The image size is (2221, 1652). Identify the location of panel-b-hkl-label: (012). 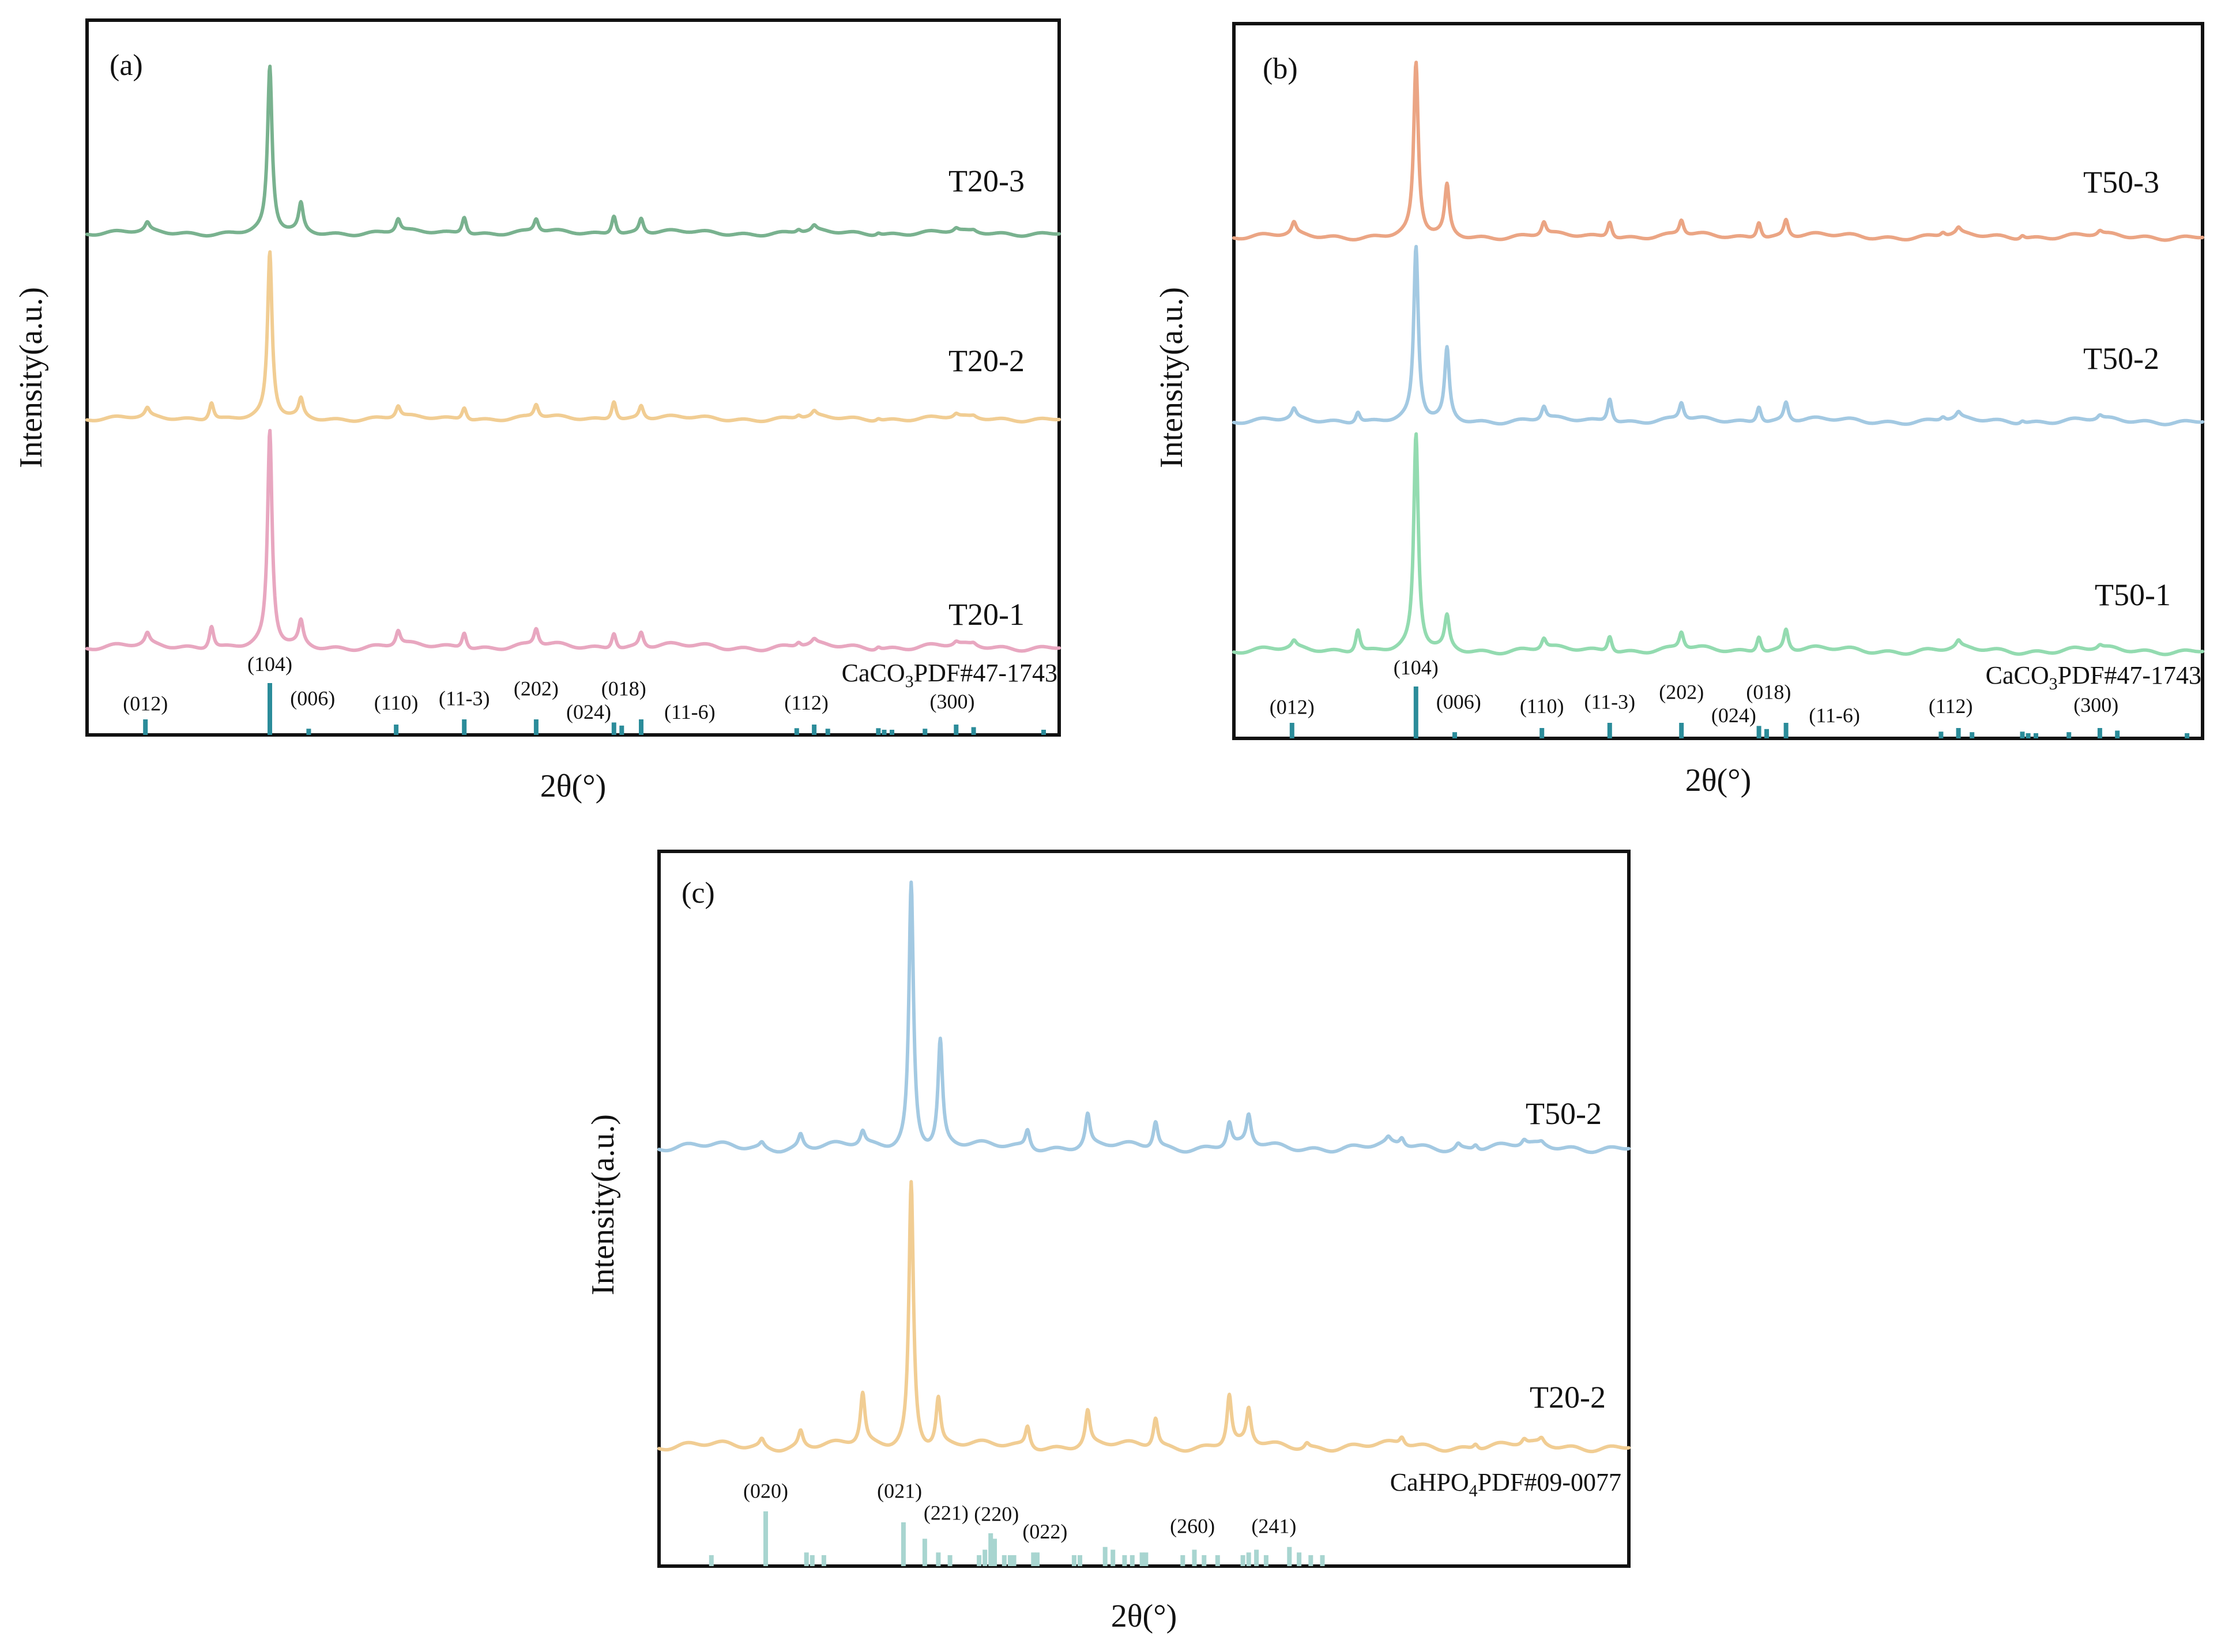
(1293, 707).